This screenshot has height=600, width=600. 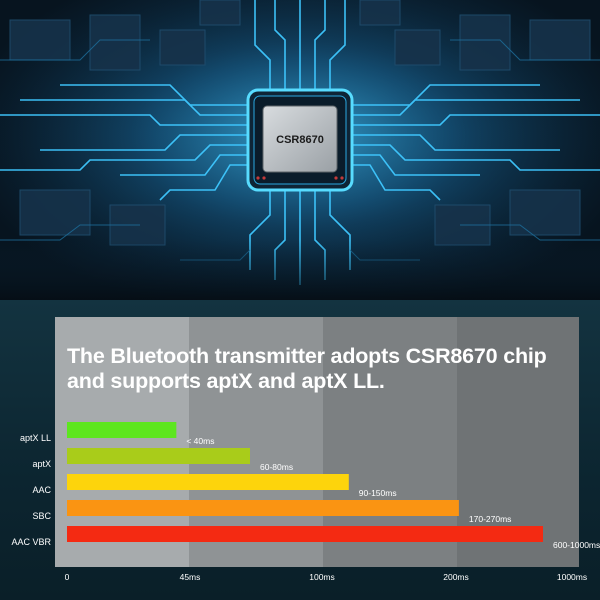 What do you see at coordinates (200, 441) in the screenshot?
I see `bar-value-label: < 40ms` at bounding box center [200, 441].